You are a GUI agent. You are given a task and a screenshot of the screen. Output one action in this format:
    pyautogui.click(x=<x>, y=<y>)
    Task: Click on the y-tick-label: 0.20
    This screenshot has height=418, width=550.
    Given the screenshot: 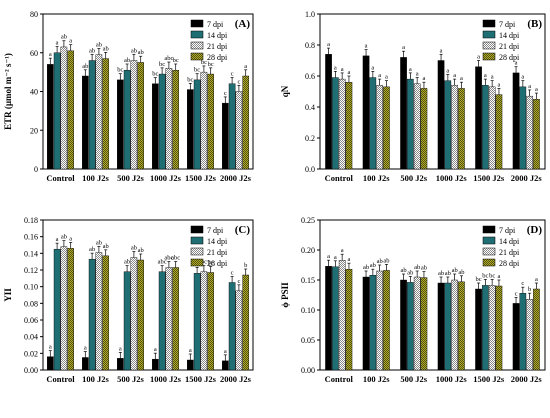 What is the action you would take?
    pyautogui.click(x=308, y=250)
    